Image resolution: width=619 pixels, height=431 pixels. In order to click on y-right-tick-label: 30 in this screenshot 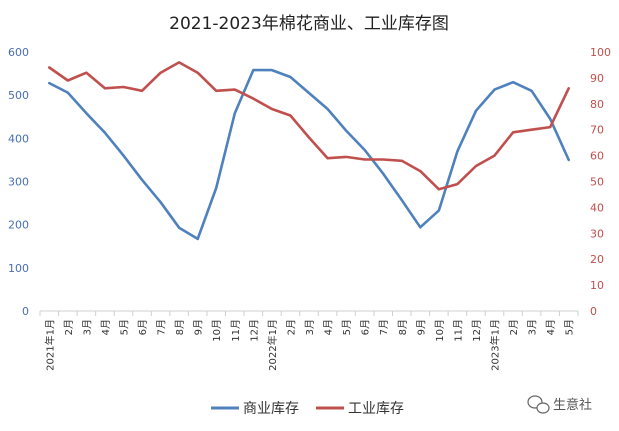, I will do `click(597, 233)`.